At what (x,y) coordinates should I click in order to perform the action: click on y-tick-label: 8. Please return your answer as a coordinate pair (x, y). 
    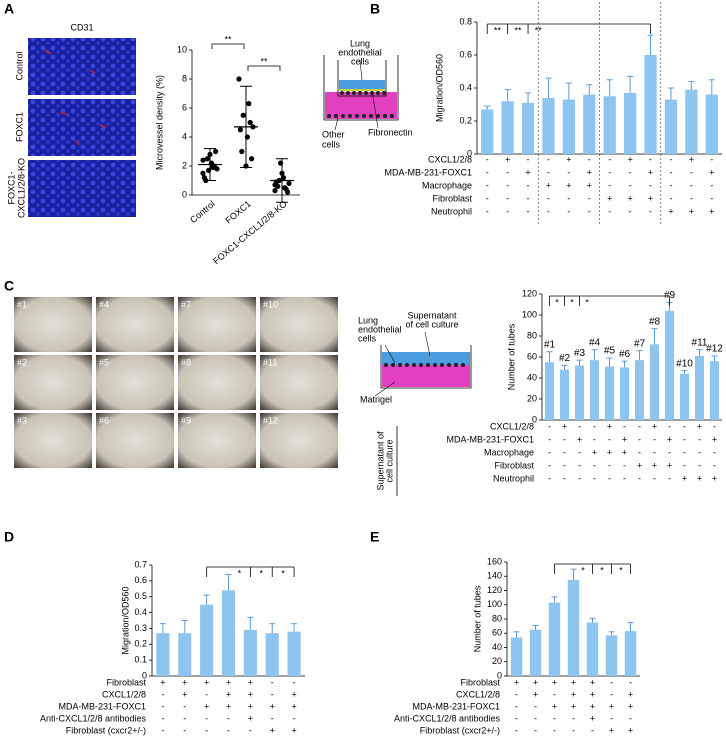
    Looking at the image, I should click on (184, 78).